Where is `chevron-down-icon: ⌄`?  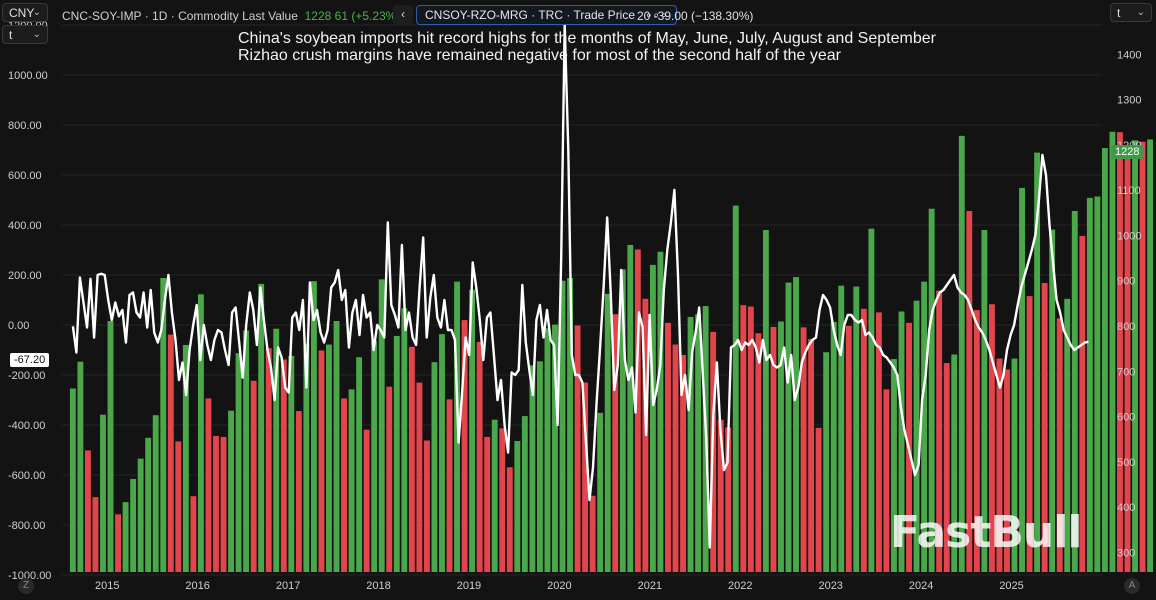
chevron-down-icon: ⌄ is located at coordinates (1140, 12).